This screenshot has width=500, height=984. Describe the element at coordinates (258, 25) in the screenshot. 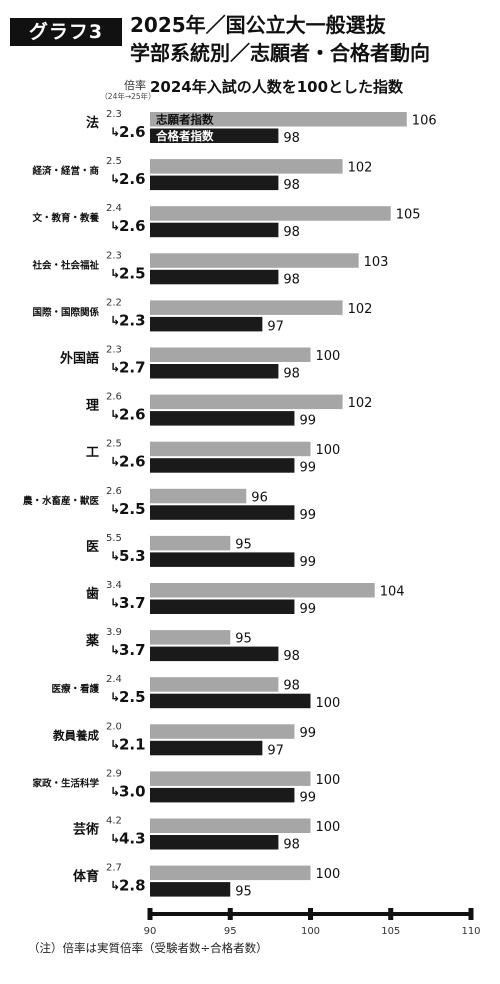

I see `chart-title-line1: 2025年／国公立大一般選抜` at that location.